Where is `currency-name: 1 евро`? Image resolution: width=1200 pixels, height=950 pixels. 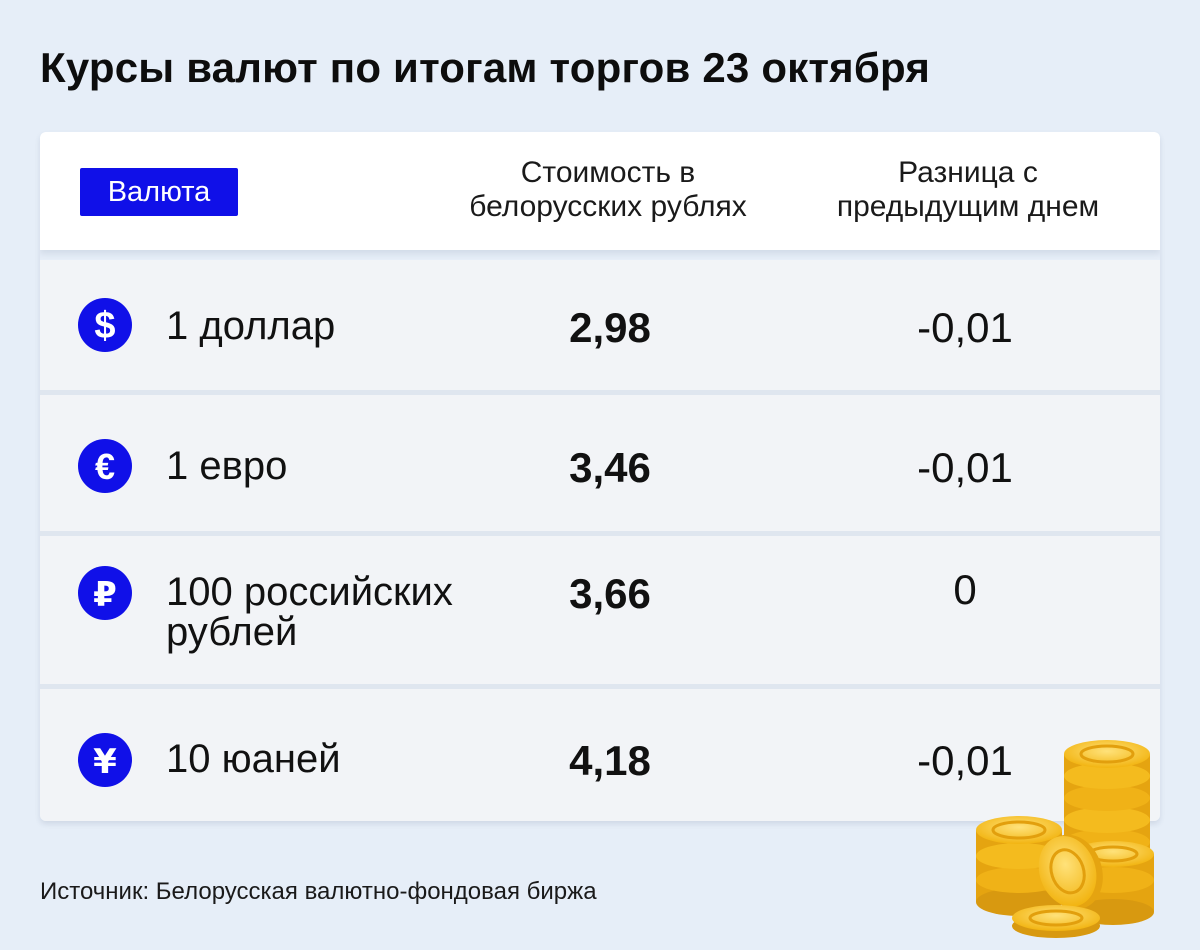 currency-name: 1 евро is located at coordinates (227, 466).